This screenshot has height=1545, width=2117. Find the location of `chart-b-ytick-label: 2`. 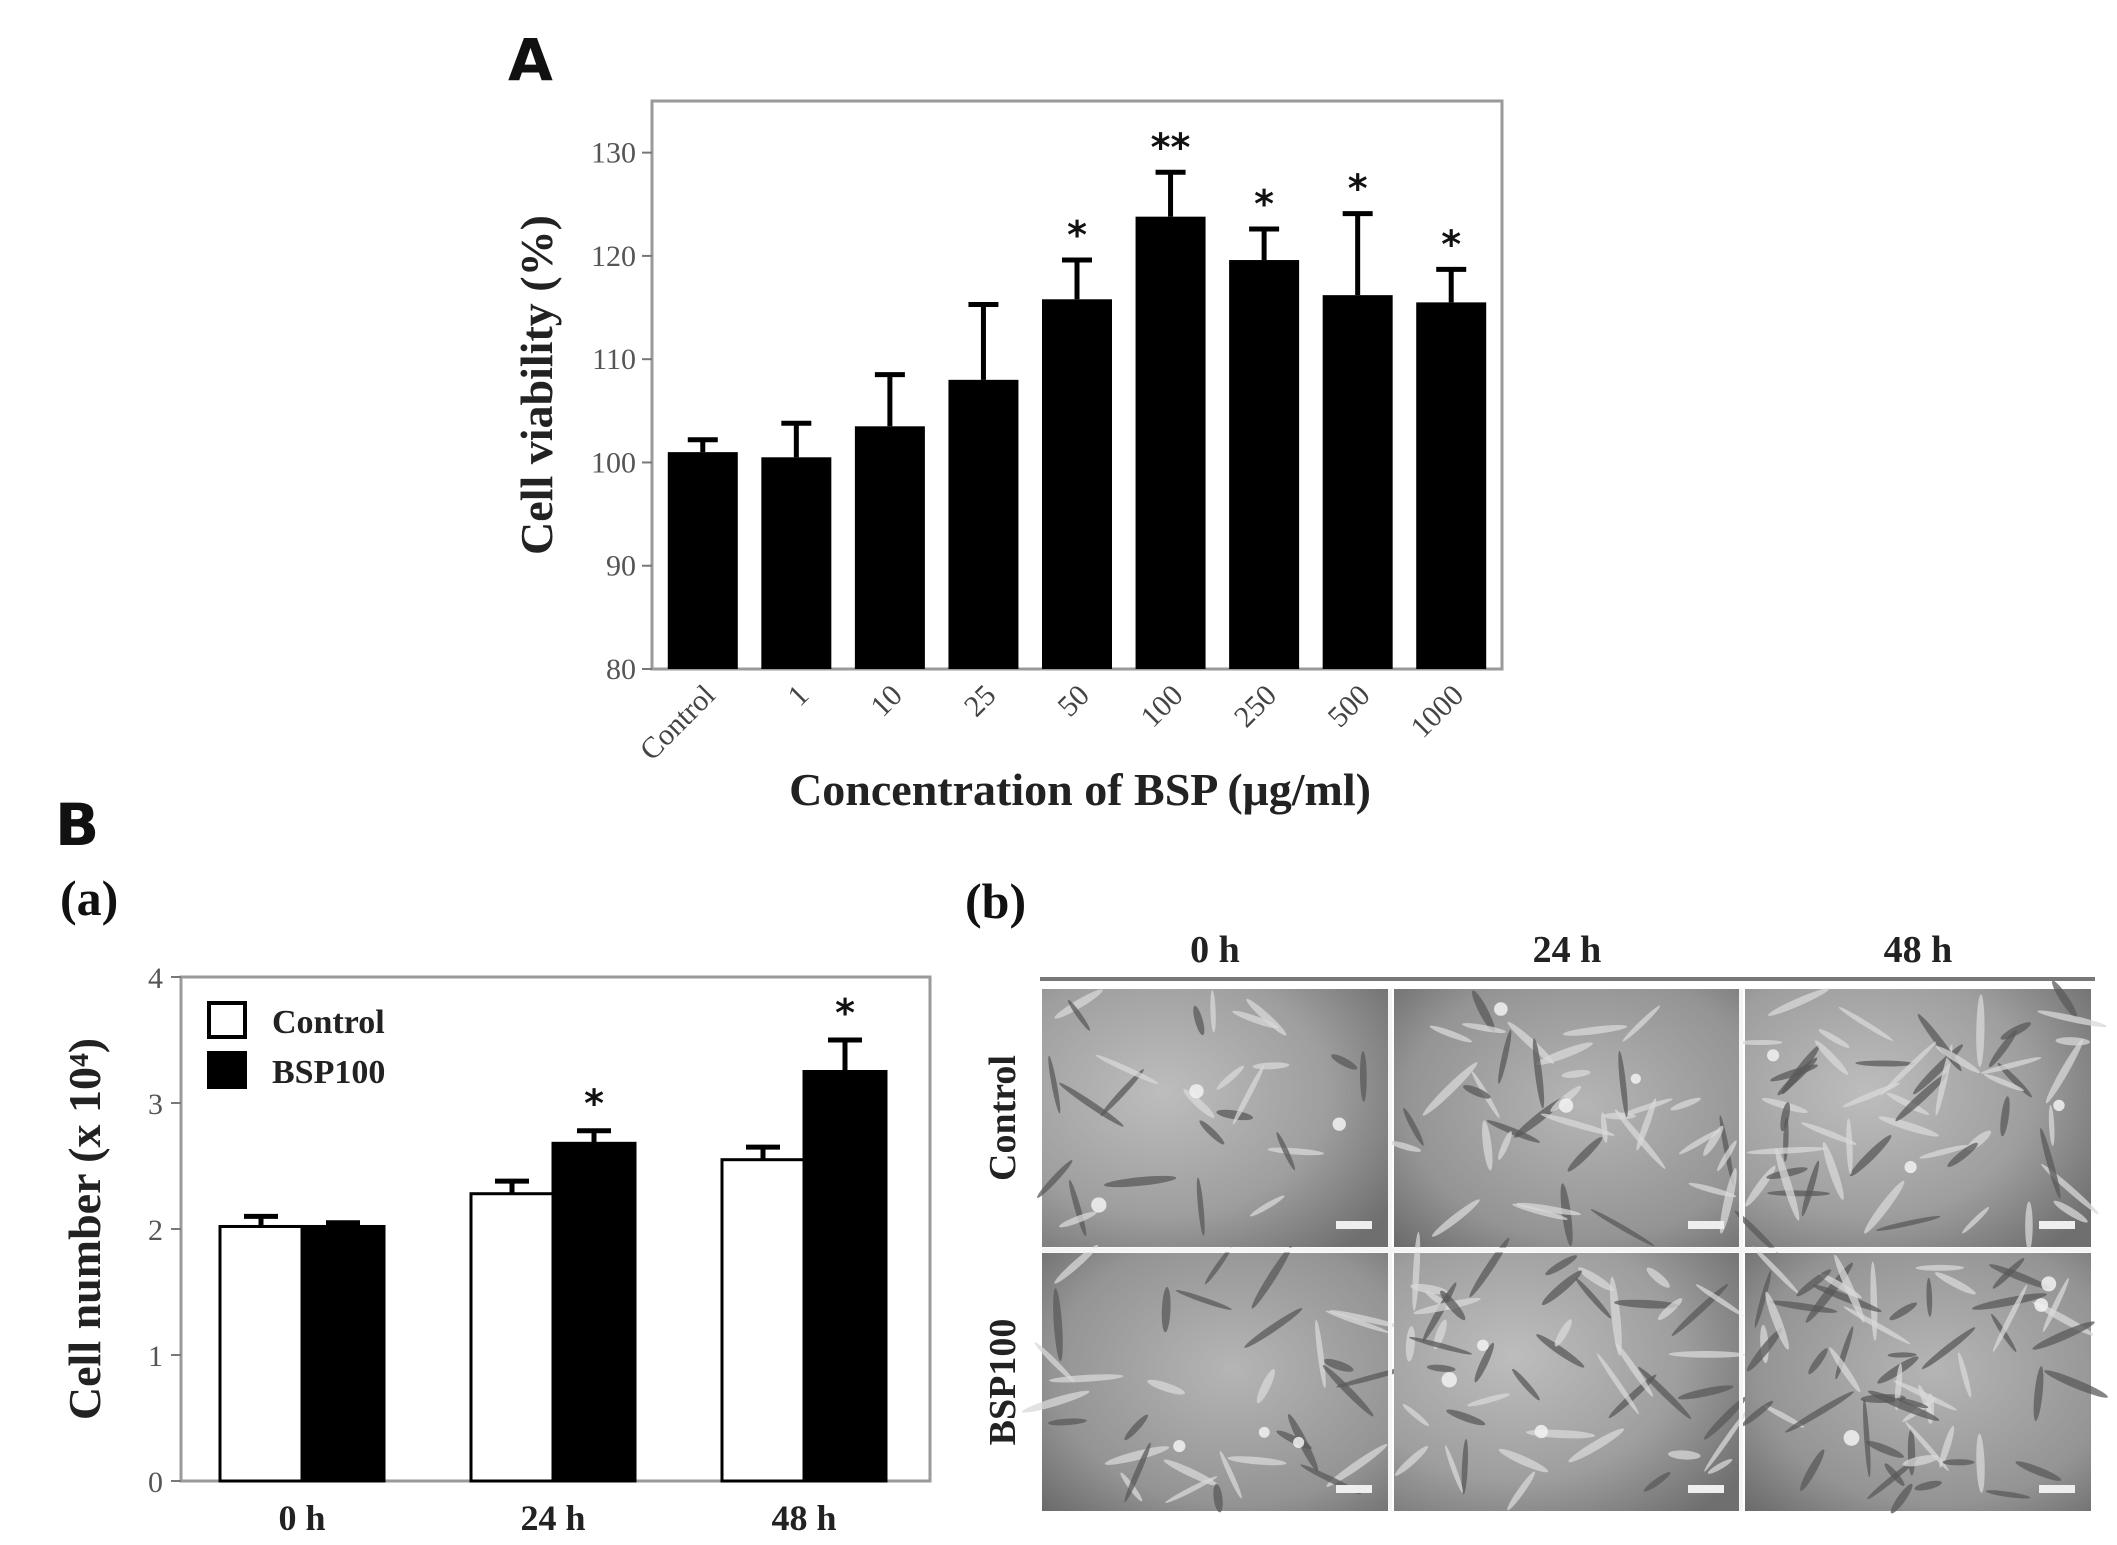

chart-b-ytick-label: 2 is located at coordinates (155, 1230).